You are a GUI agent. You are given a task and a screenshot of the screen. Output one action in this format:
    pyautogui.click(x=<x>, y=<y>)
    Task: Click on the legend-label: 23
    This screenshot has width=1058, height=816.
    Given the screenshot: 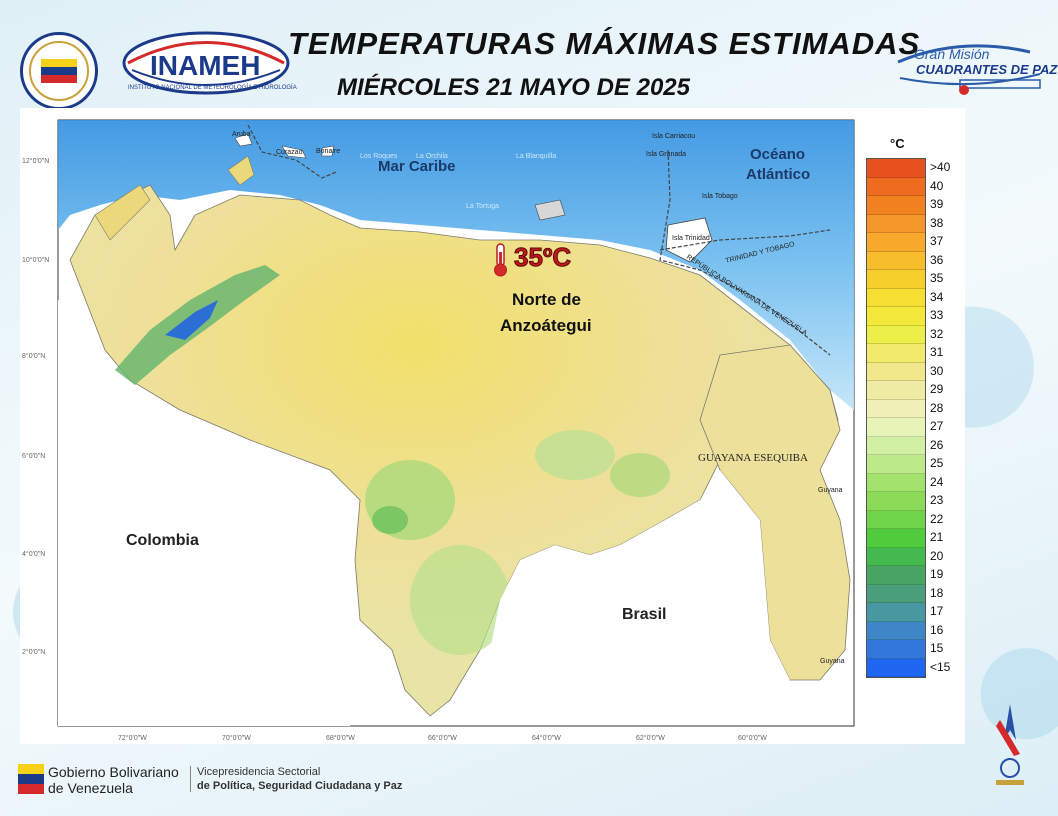 What is the action you would take?
    pyautogui.click(x=937, y=500)
    